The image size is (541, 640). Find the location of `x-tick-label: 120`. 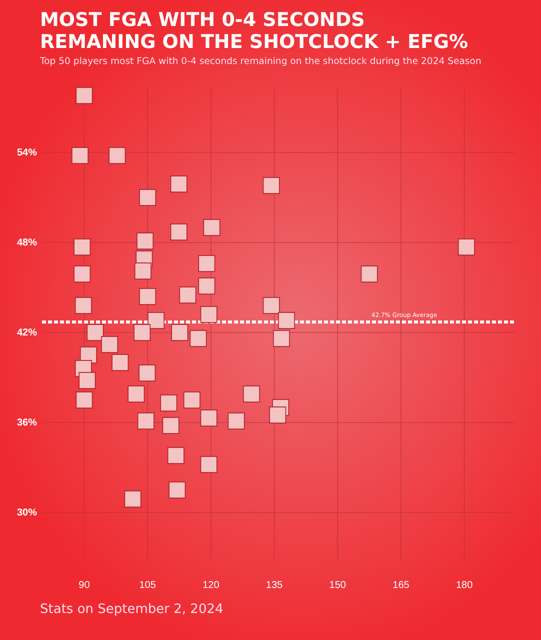

x-tick-label: 120 is located at coordinates (211, 586).